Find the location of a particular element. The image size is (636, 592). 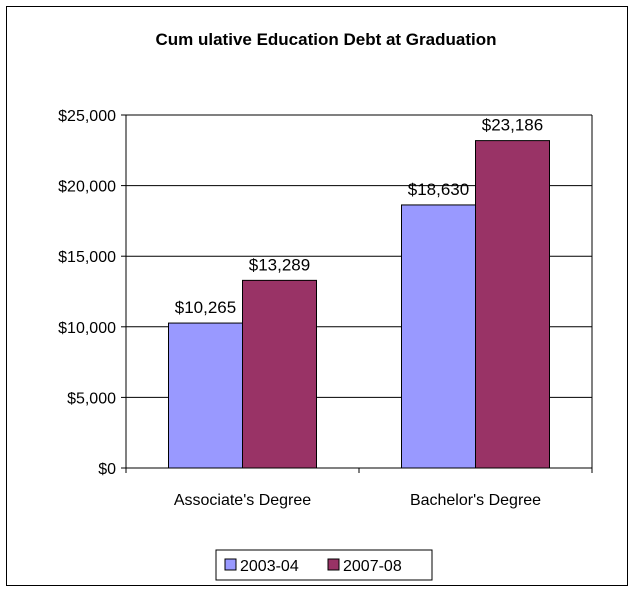

chart-title: Cum ulative Education Debt at Graduation is located at coordinates (326, 39).